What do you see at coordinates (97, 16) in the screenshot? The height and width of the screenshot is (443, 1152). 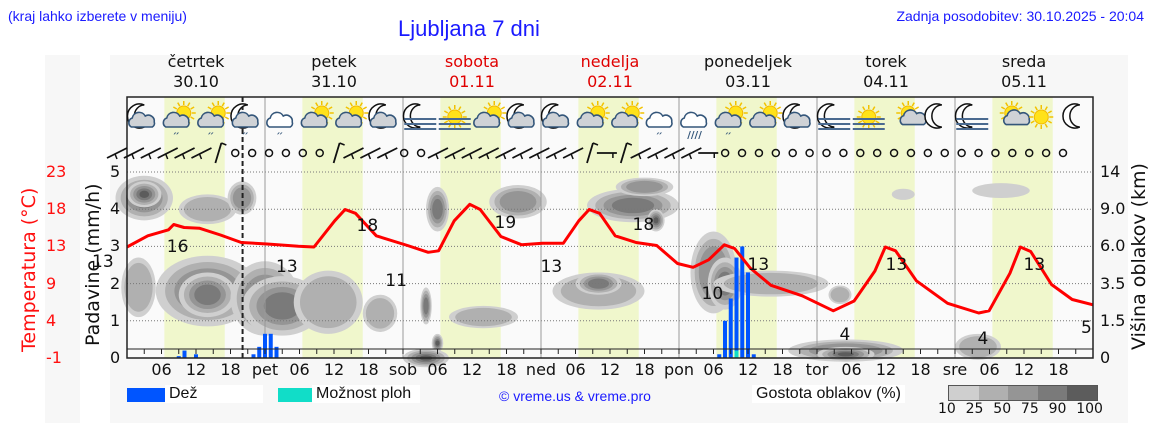 I see `region-hint: (kraj lahko izberete v meniju)` at bounding box center [97, 16].